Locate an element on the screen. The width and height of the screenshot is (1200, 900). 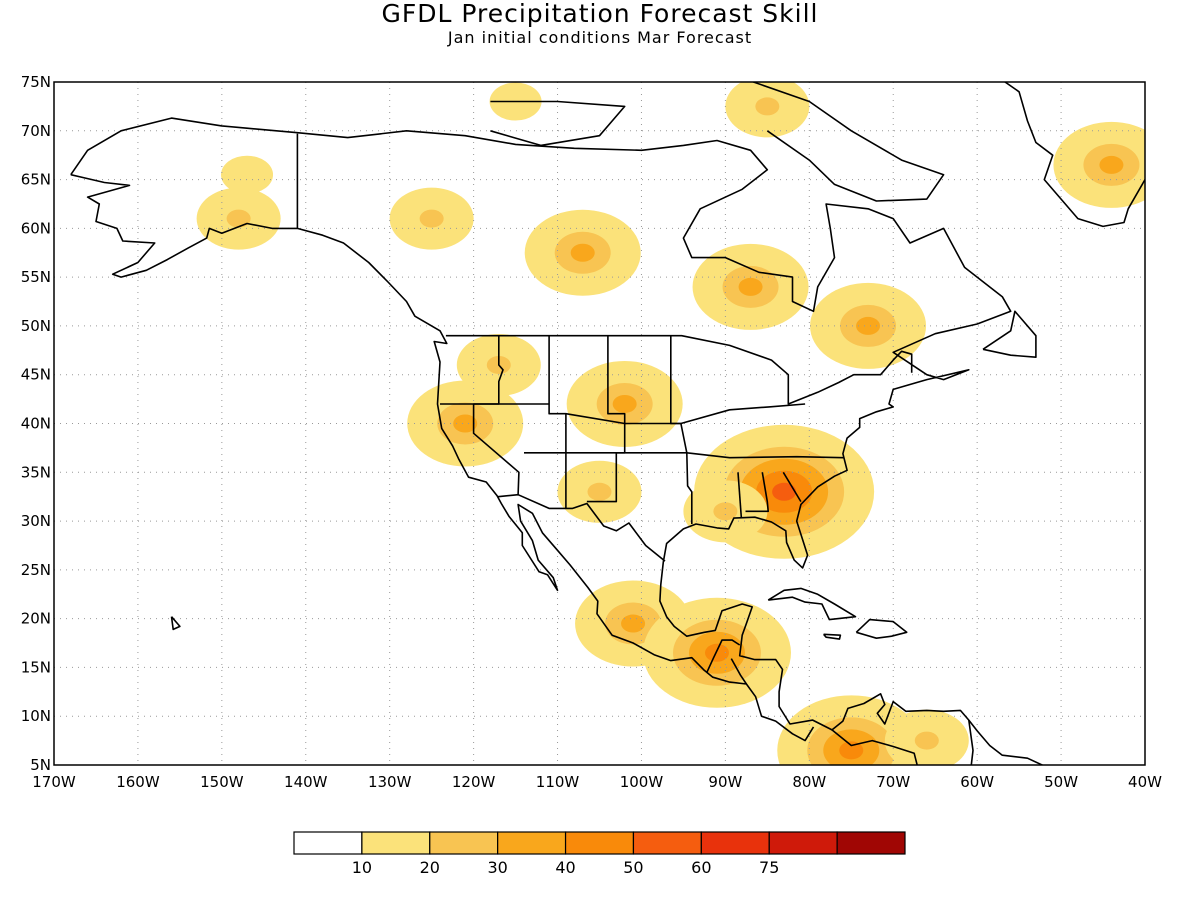
latitude-tick-label: 15N is located at coordinates (36, 667).